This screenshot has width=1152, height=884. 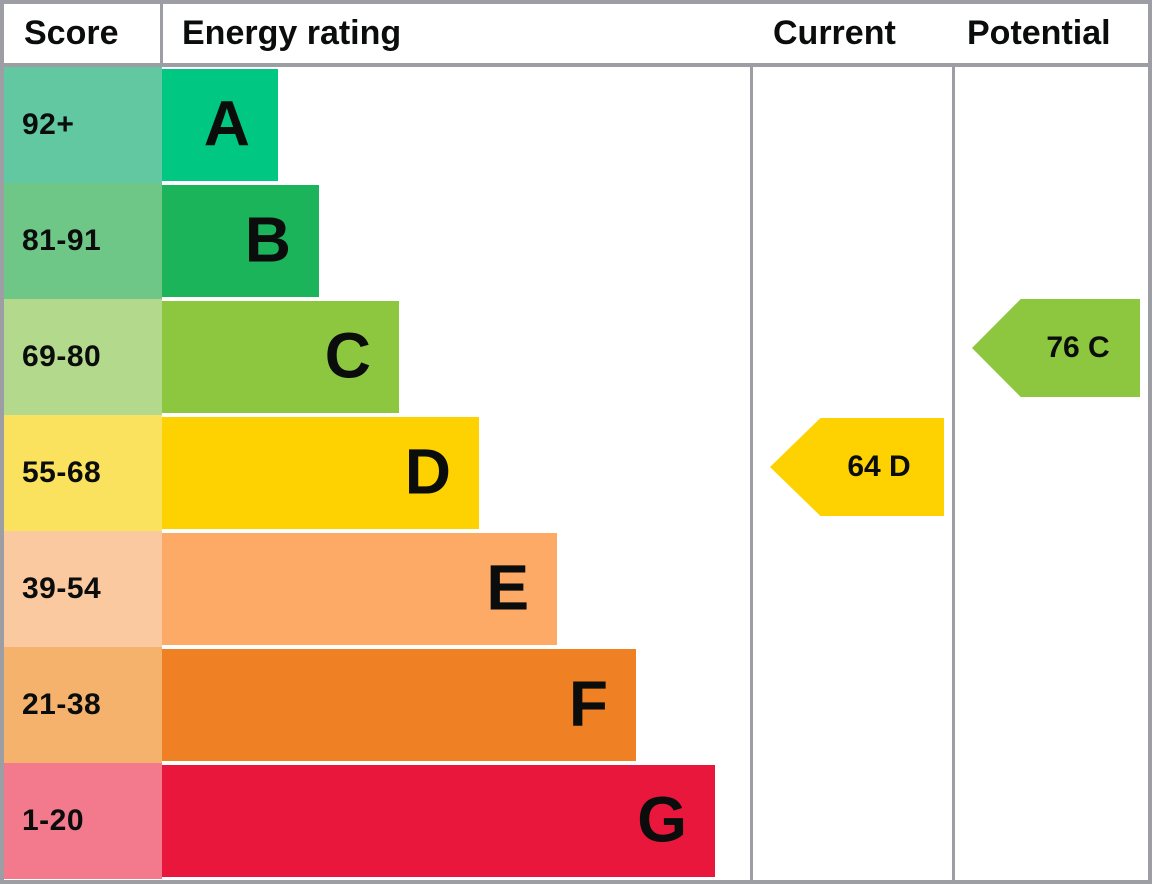 I want to click on current-column-header: Current, so click(x=834, y=33).